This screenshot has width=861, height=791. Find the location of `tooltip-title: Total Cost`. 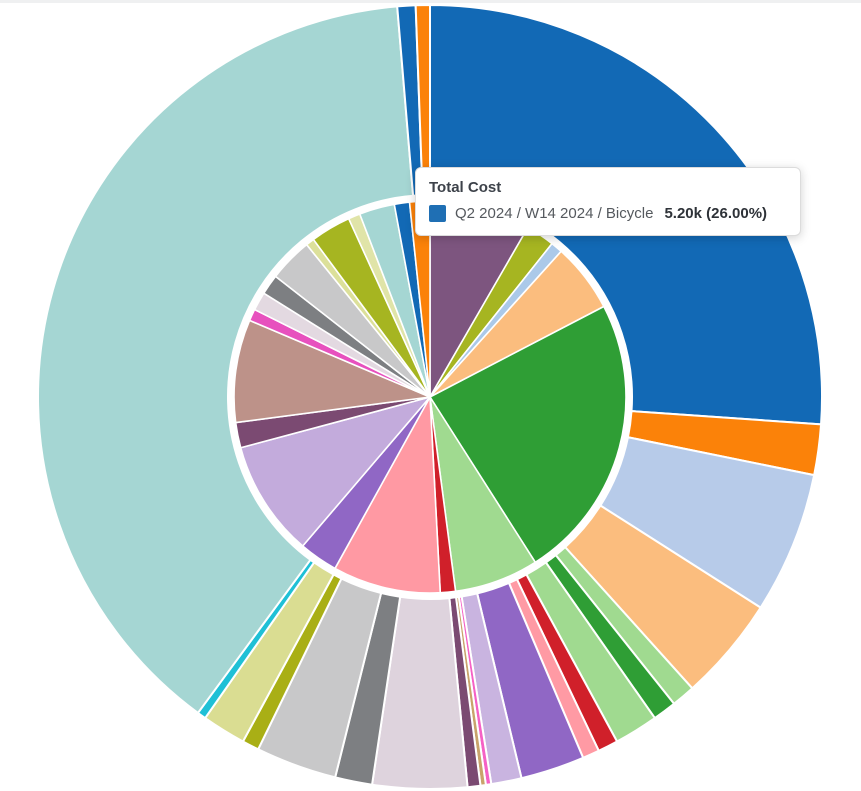

tooltip-title: Total Cost is located at coordinates (465, 187).